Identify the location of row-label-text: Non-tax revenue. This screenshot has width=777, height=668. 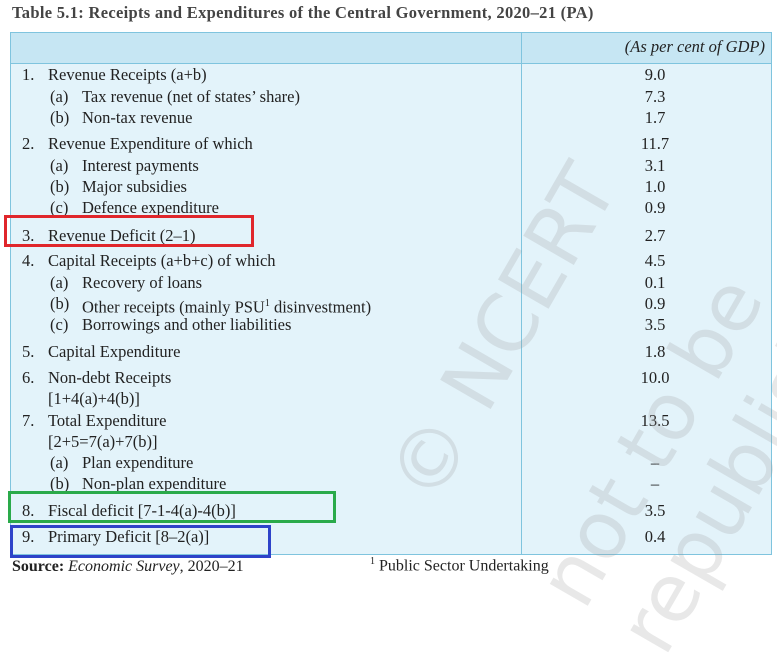
(137, 117).